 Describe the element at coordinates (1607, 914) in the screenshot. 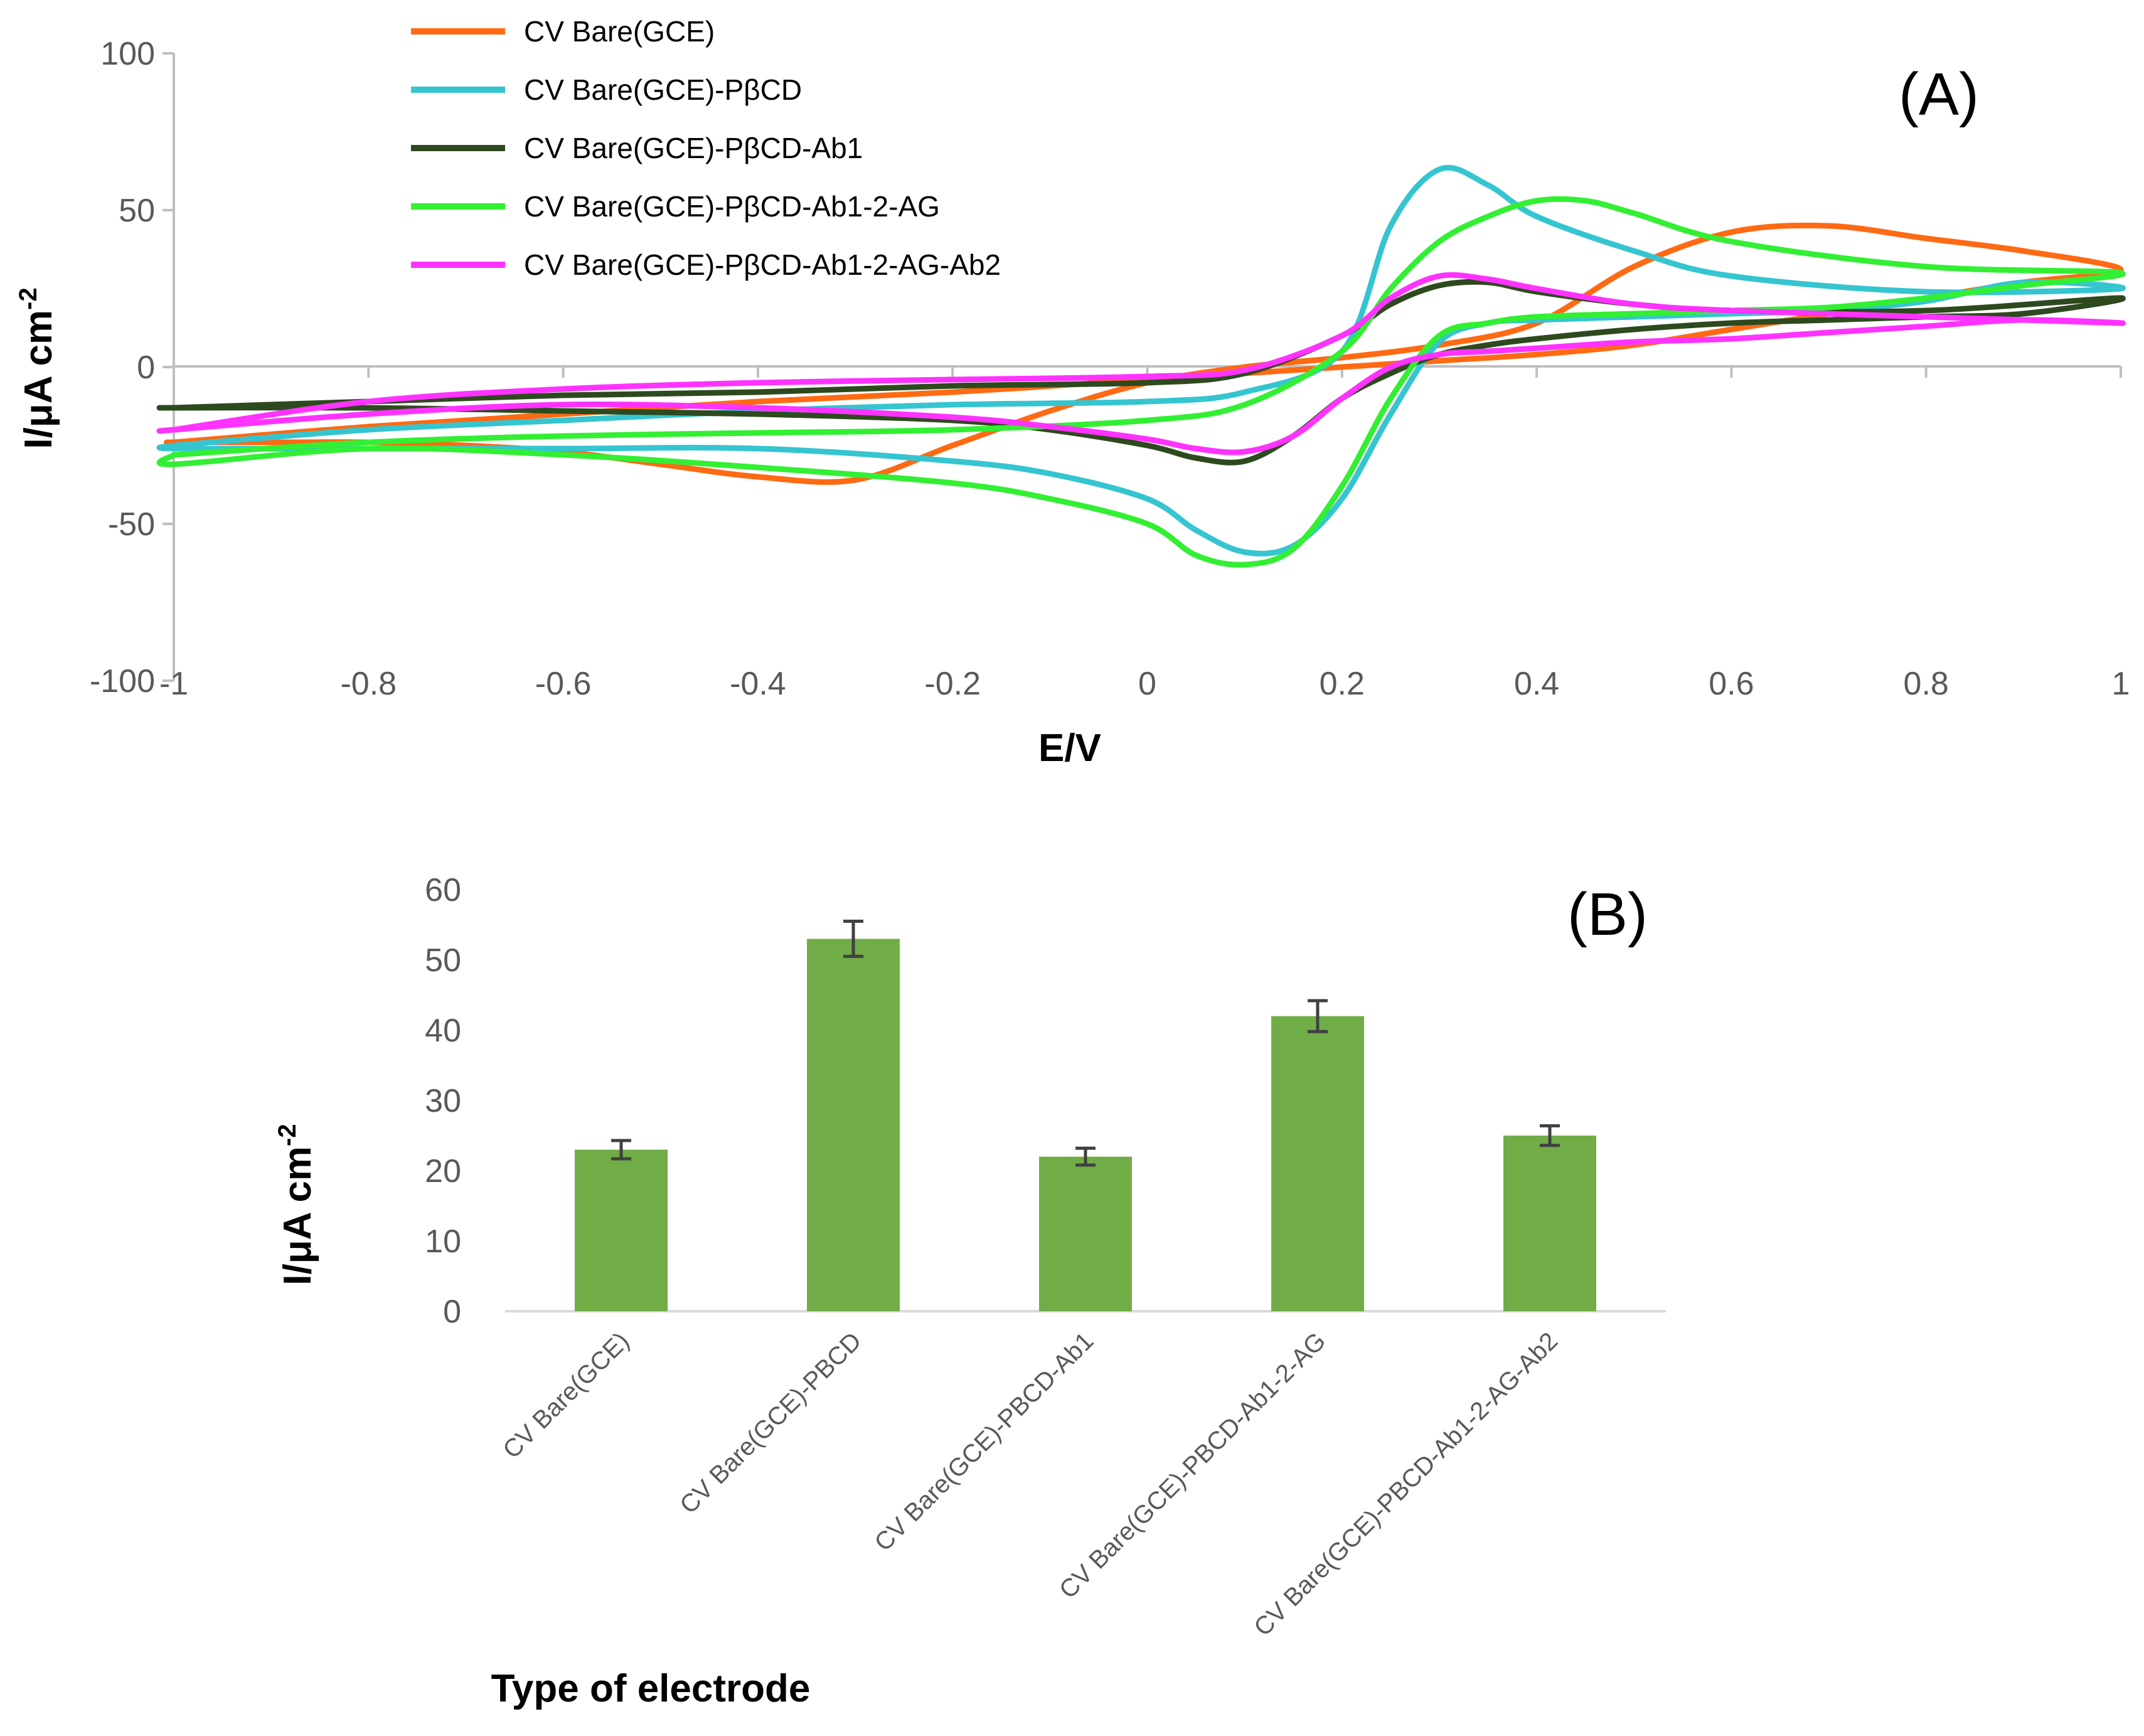

I see `bar-panel-label: (B)` at that location.